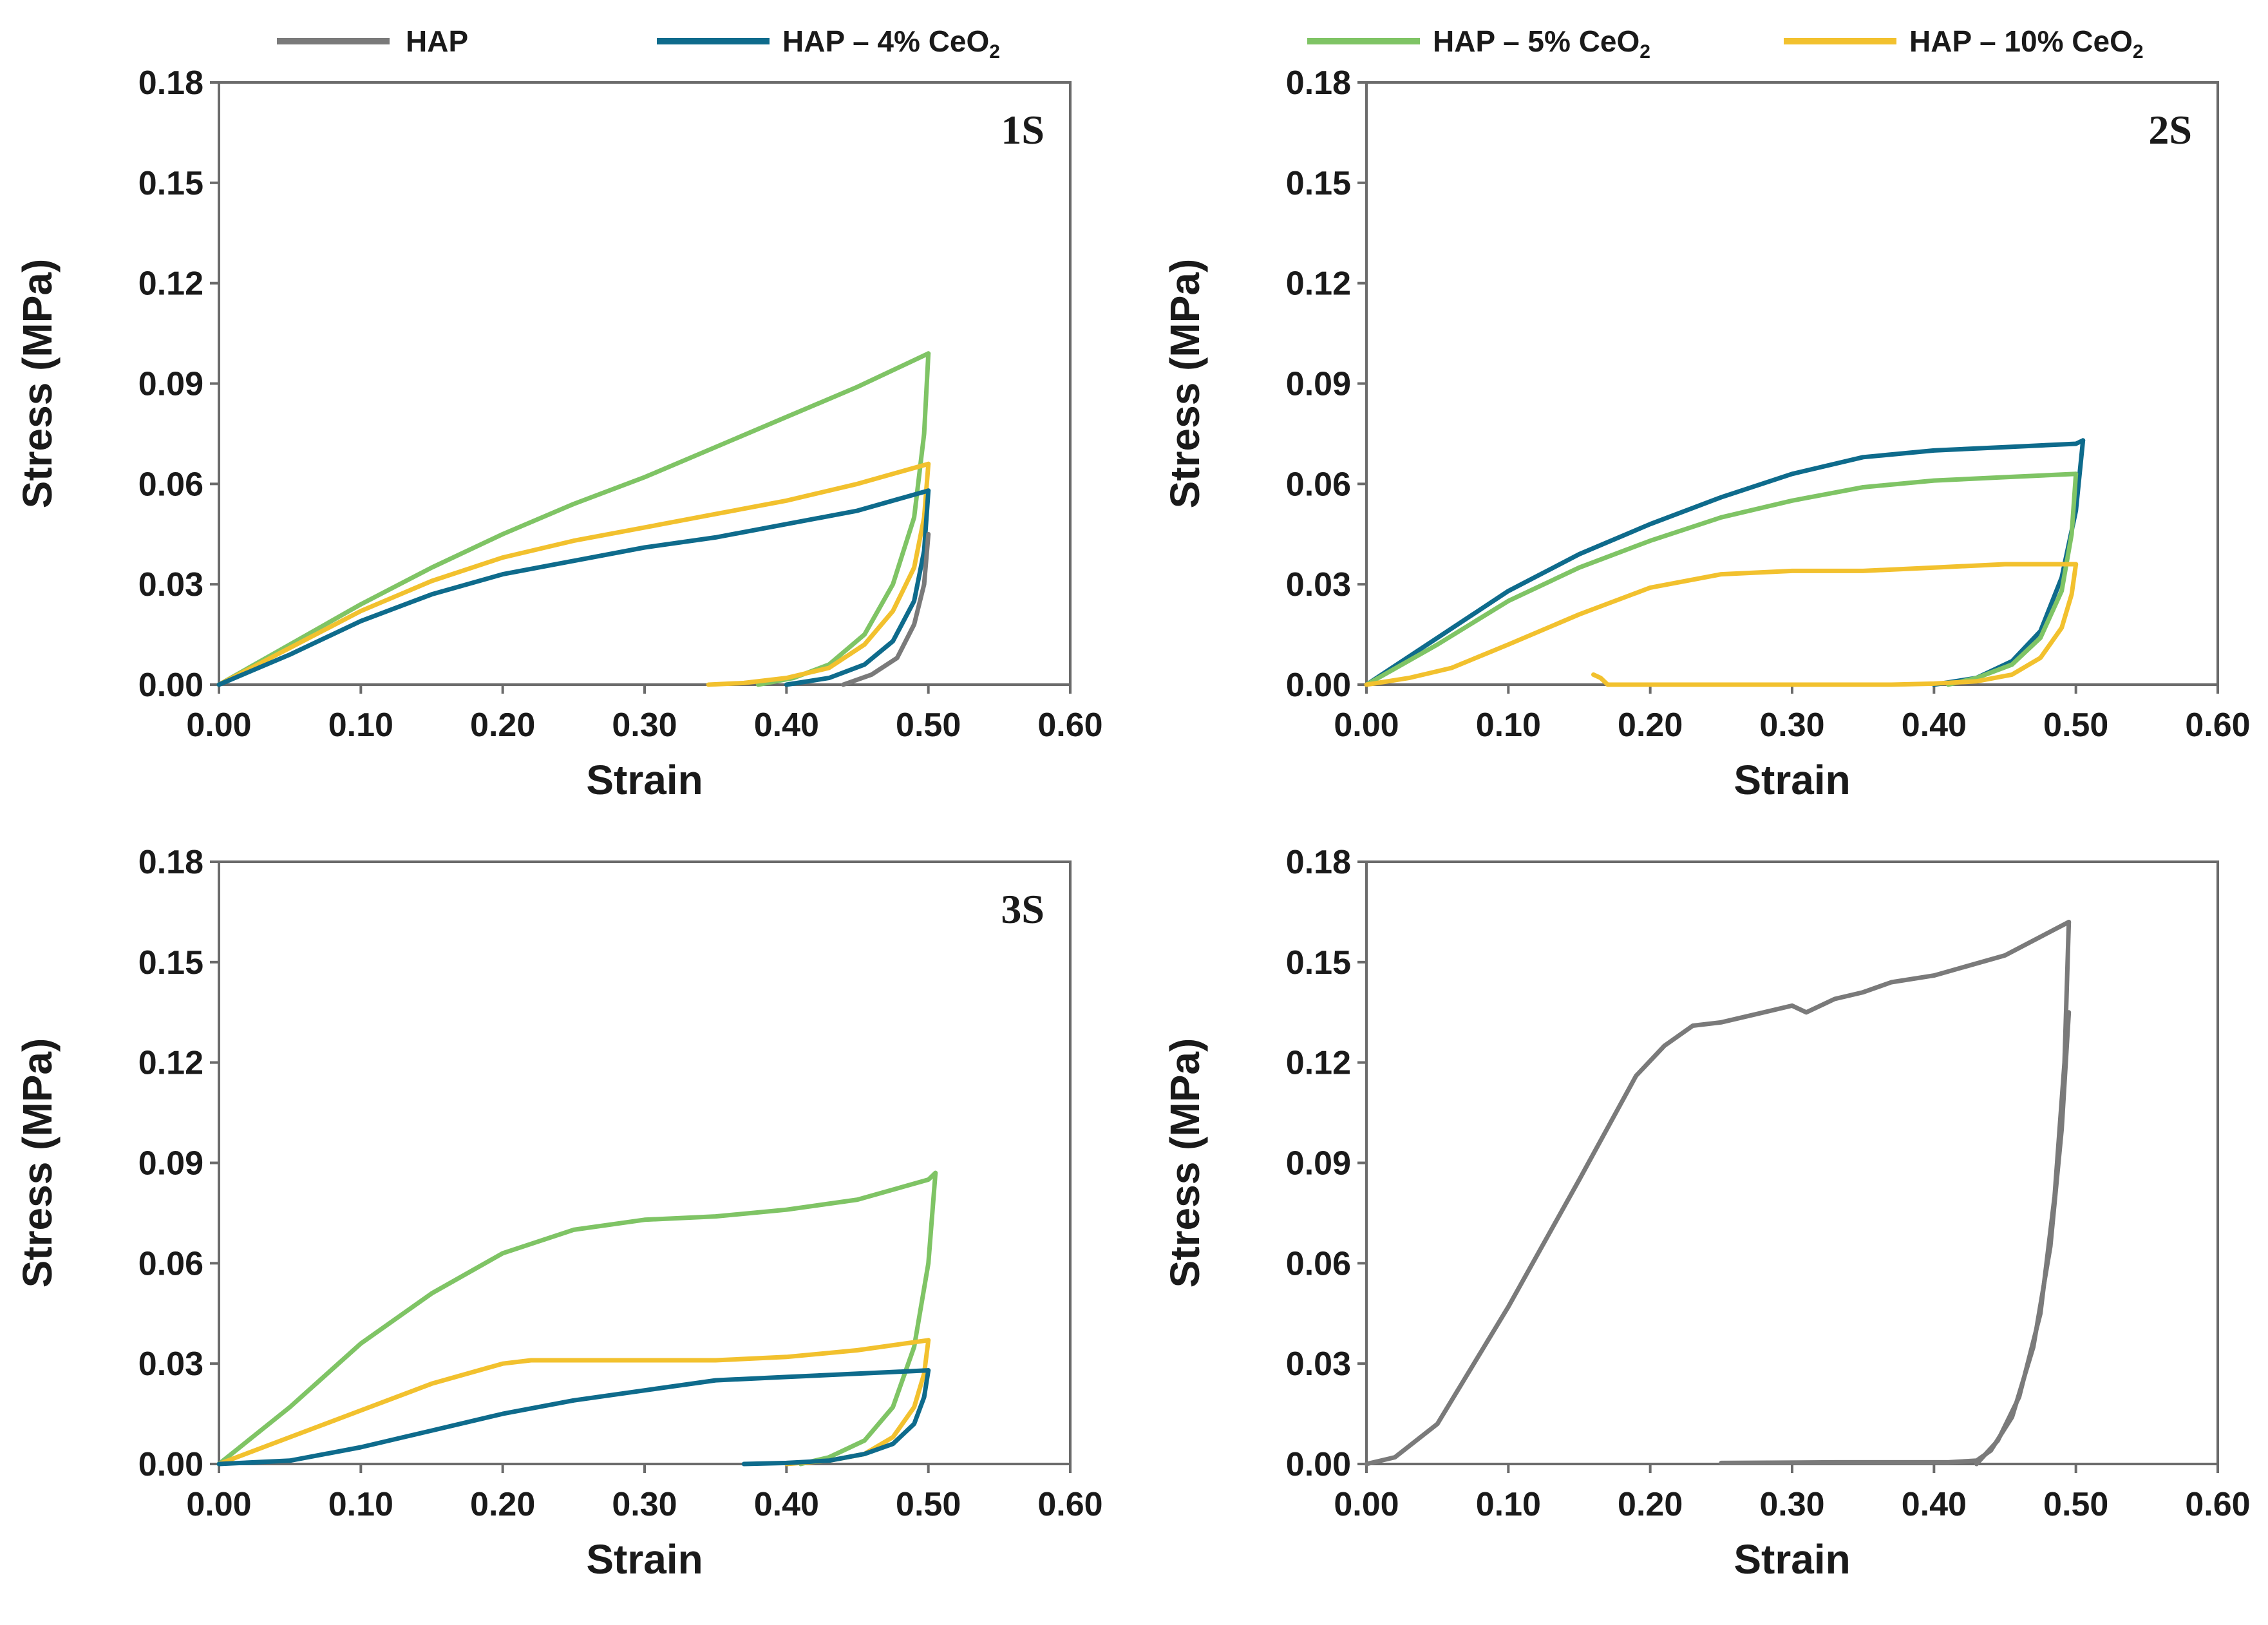 The width and height of the screenshot is (2268, 1625). What do you see at coordinates (1022, 130) in the screenshot?
I see `panel-label: 1S` at bounding box center [1022, 130].